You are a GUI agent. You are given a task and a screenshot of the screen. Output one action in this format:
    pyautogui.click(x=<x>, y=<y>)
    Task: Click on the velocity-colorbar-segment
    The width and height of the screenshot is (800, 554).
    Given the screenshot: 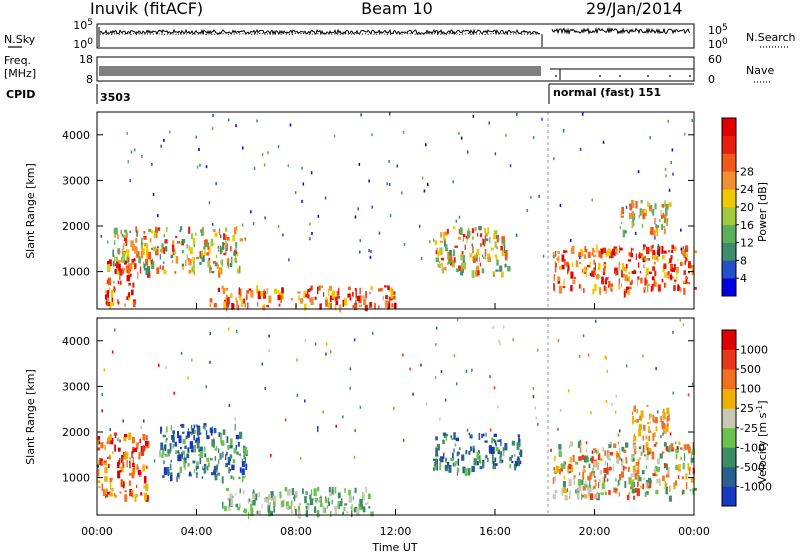 What is the action you would take?
    pyautogui.click(x=729, y=398)
    